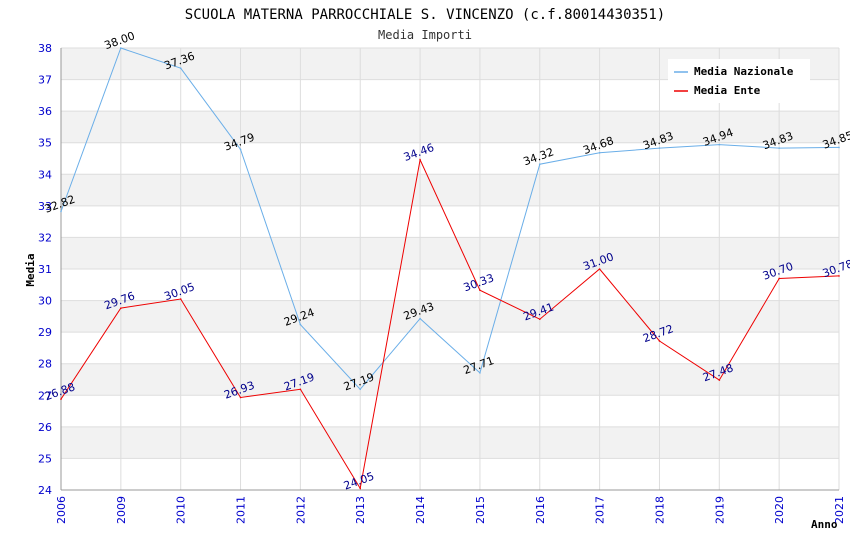  What do you see at coordinates (779, 510) in the screenshot?
I see `x-tick-label: 2020` at bounding box center [779, 510].